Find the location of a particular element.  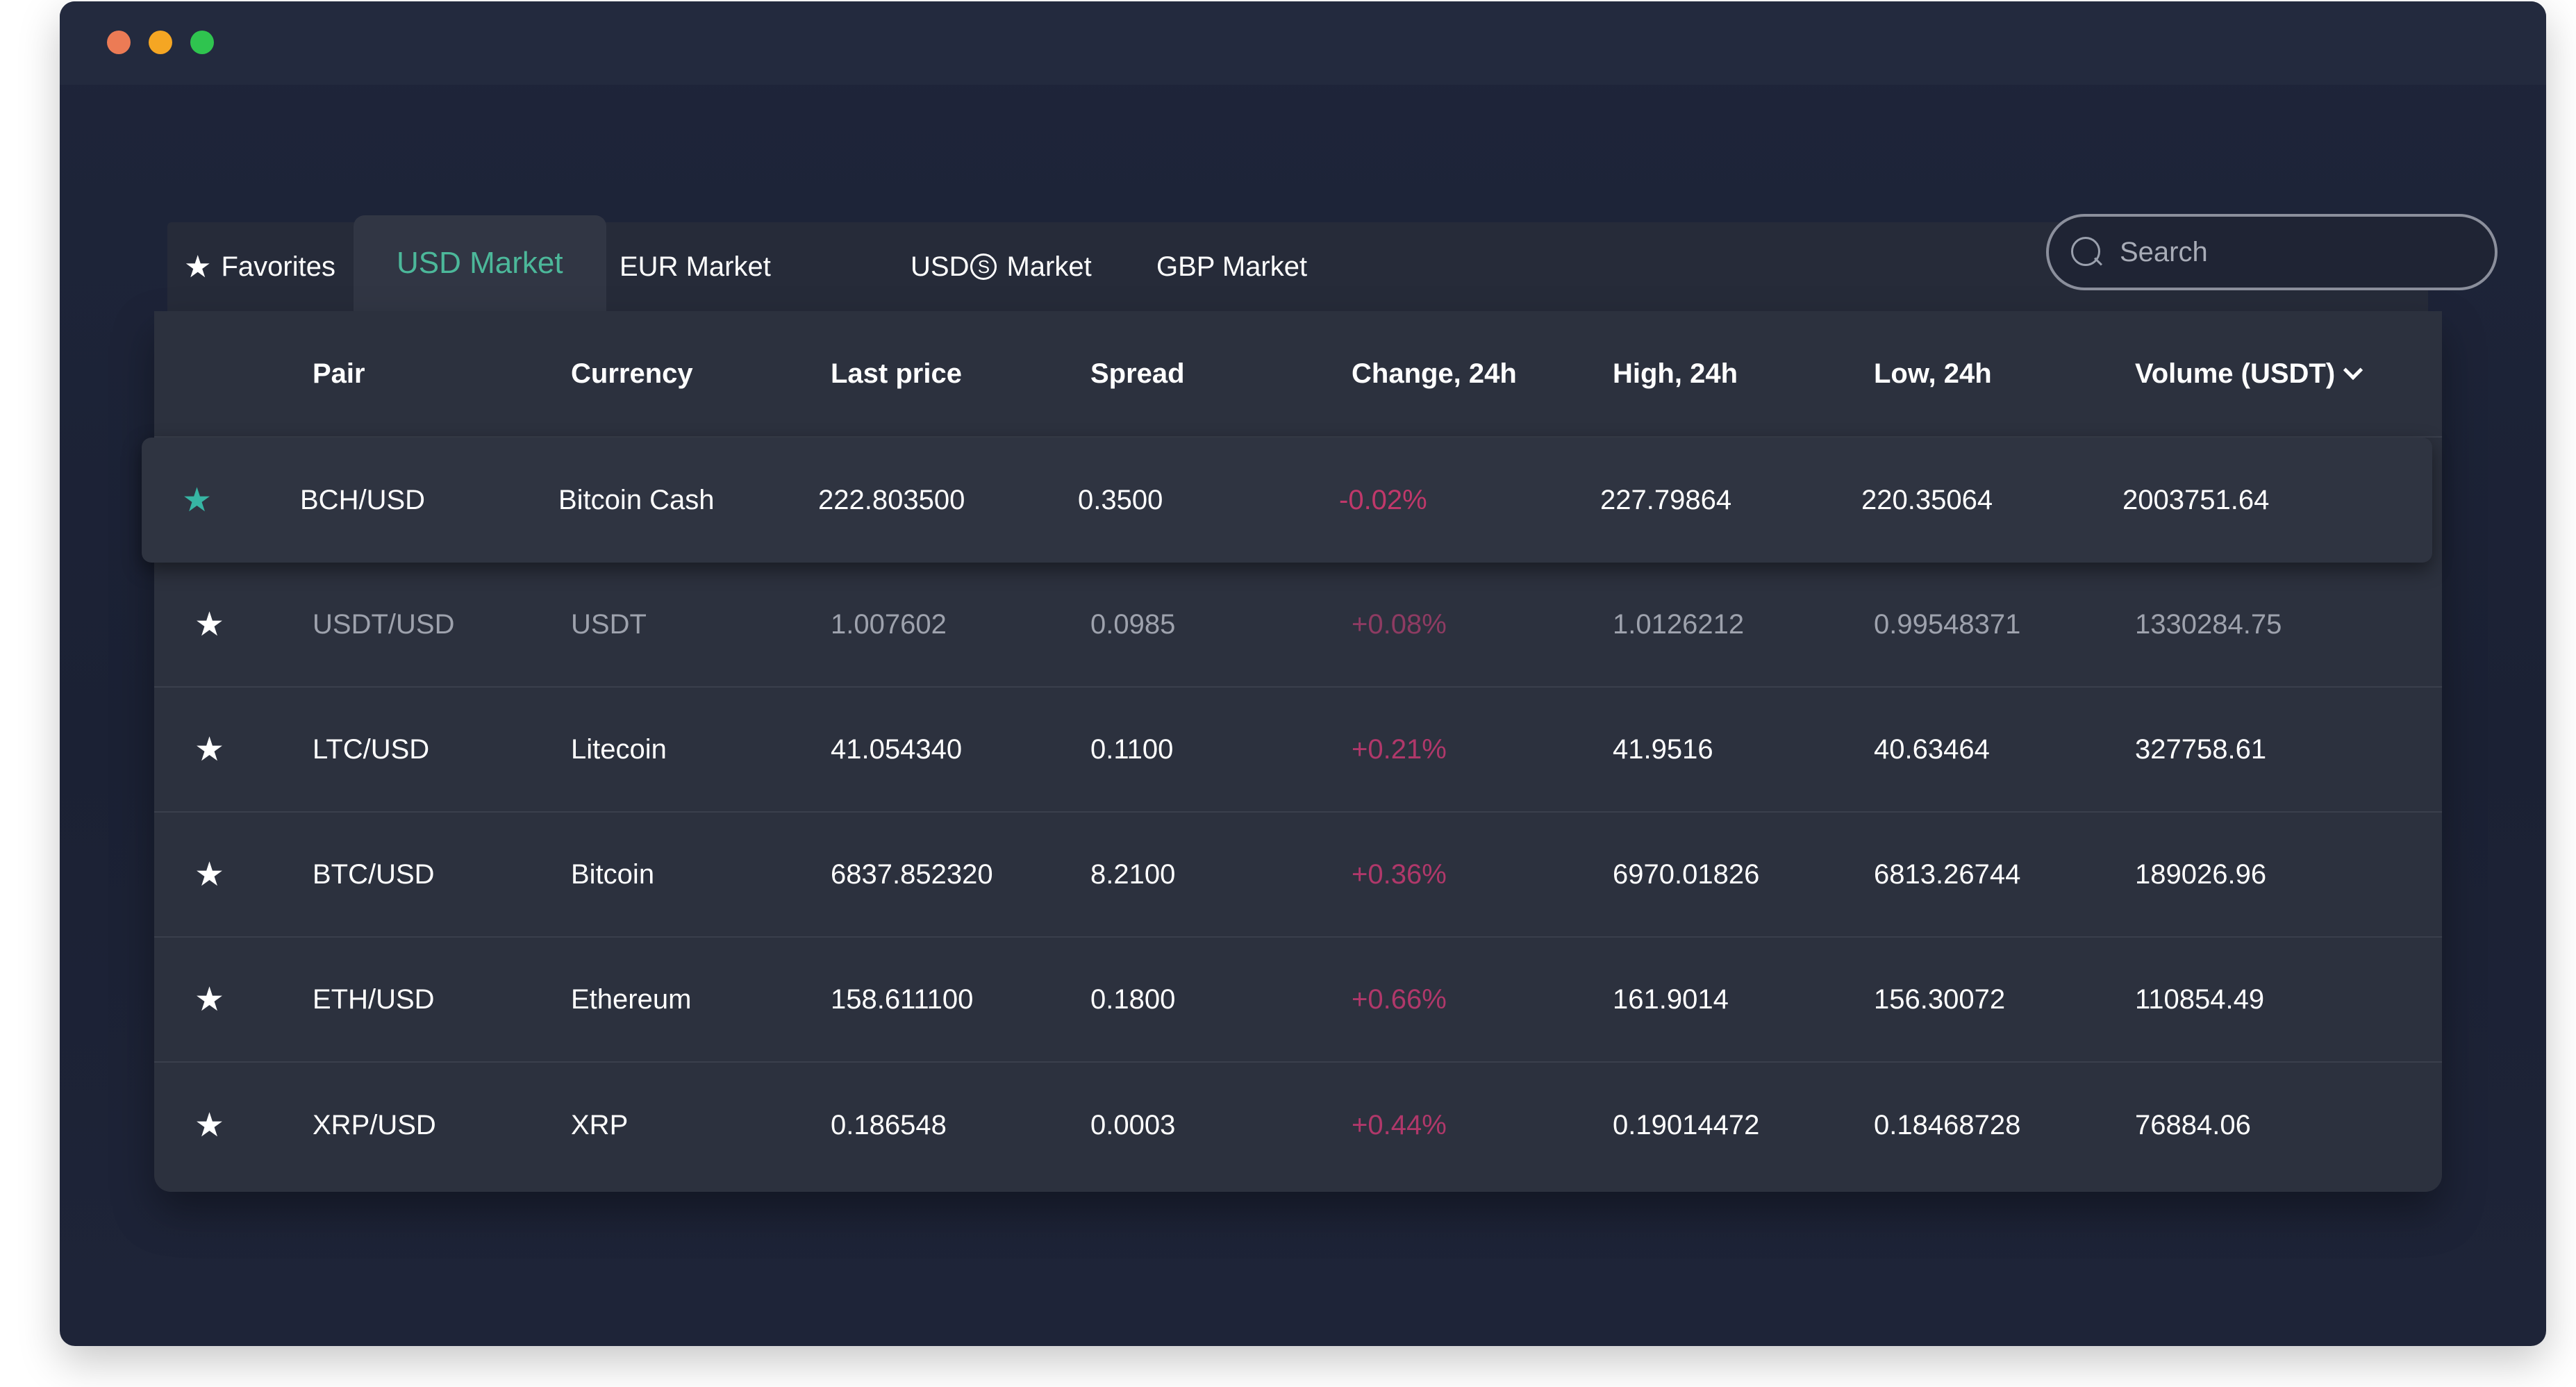

header-volume-label: Volume (USDT) is located at coordinates (2235, 374).